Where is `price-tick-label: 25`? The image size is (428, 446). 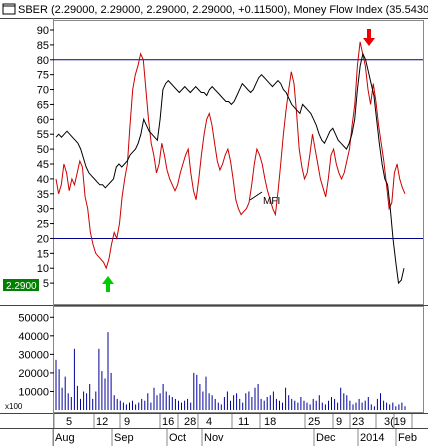
price-tick-label: 25 is located at coordinates (43, 225).